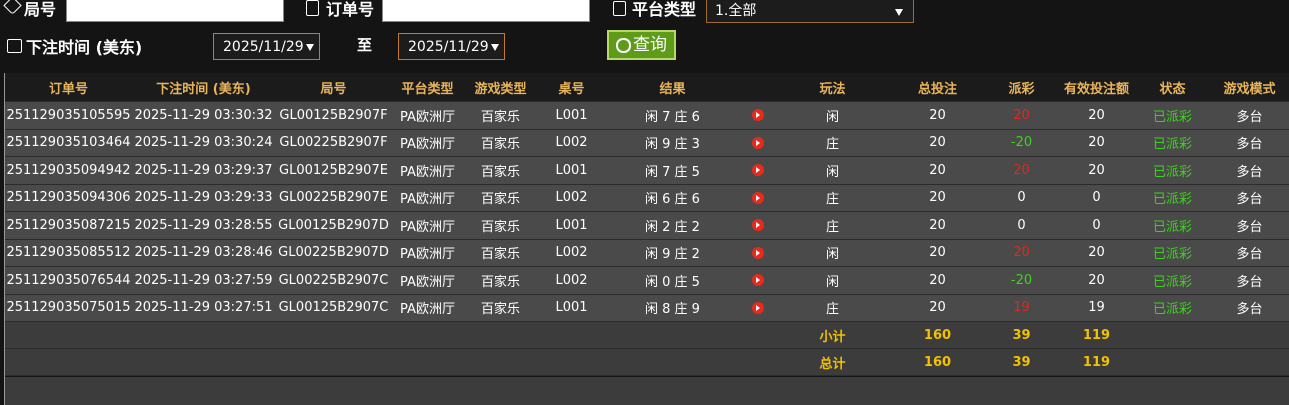  I want to click on cell: 闲 9 庄 3, so click(672, 143).